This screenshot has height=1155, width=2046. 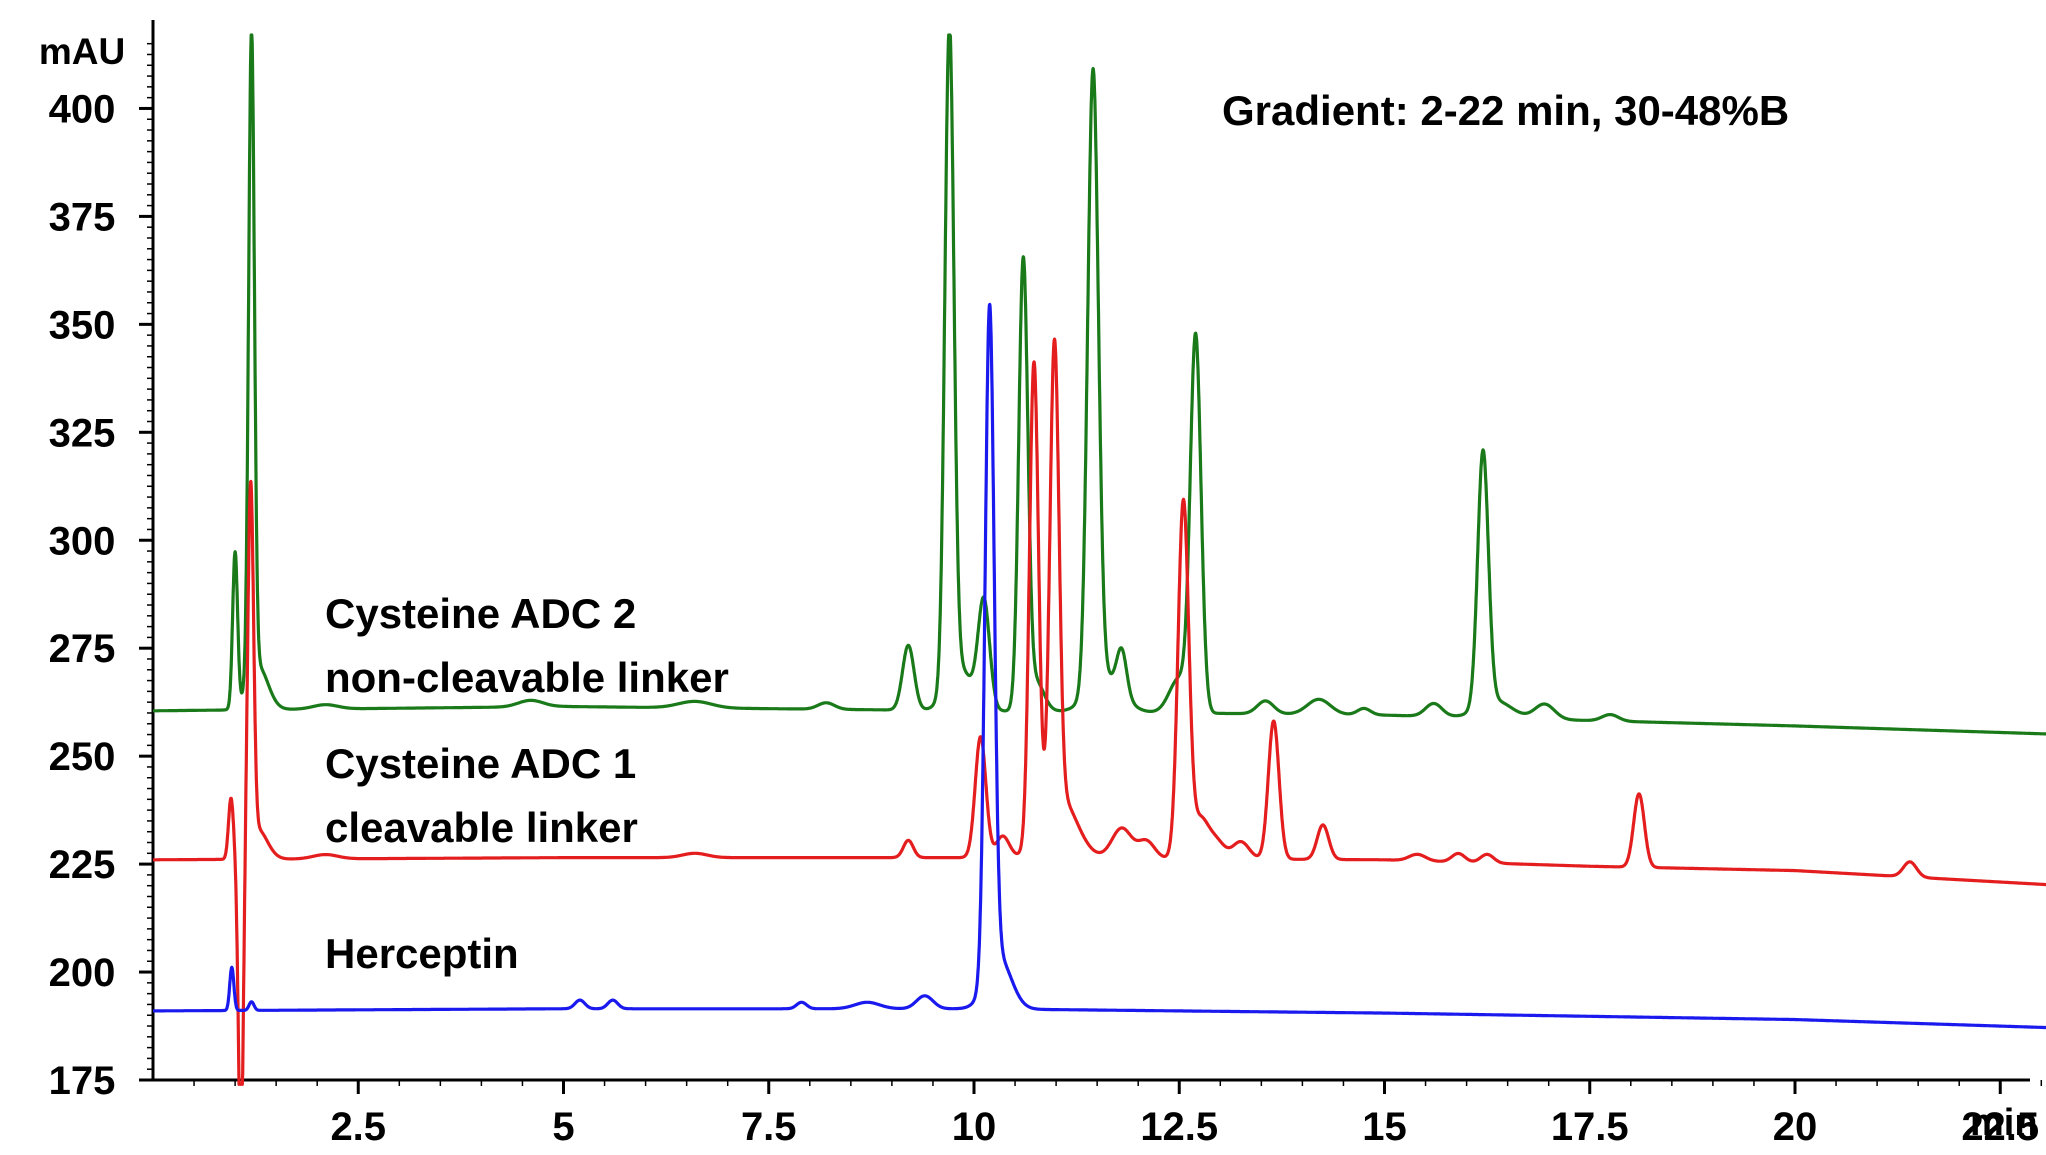 What do you see at coordinates (769, 1127) in the screenshot?
I see `x-tick-label: 7.5` at bounding box center [769, 1127].